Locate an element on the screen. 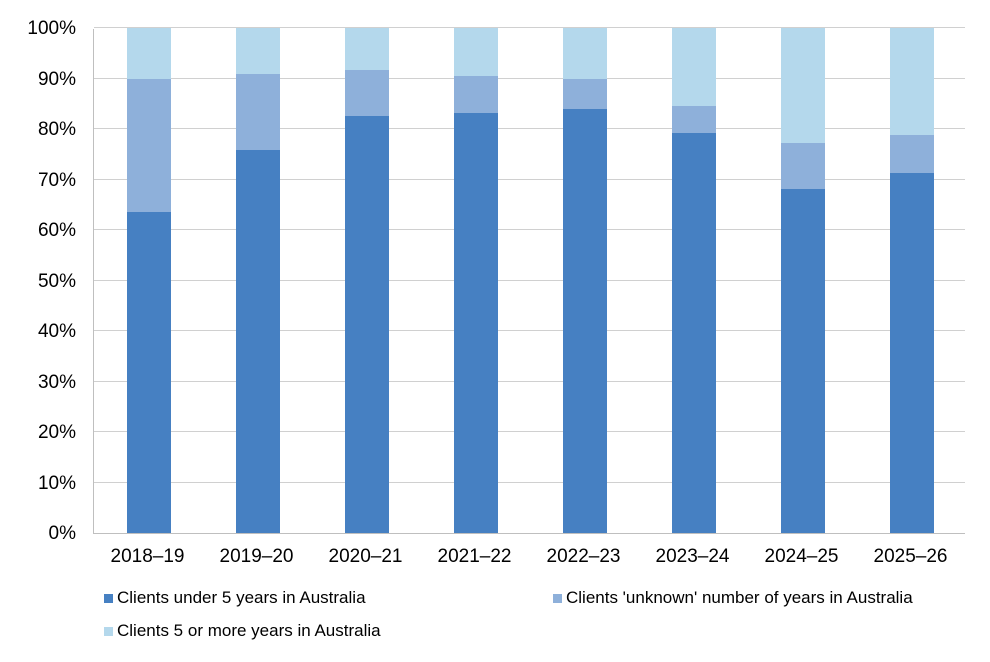 The width and height of the screenshot is (990, 662). legend-item: Clients under 5 years in Australia is located at coordinates (235, 598).